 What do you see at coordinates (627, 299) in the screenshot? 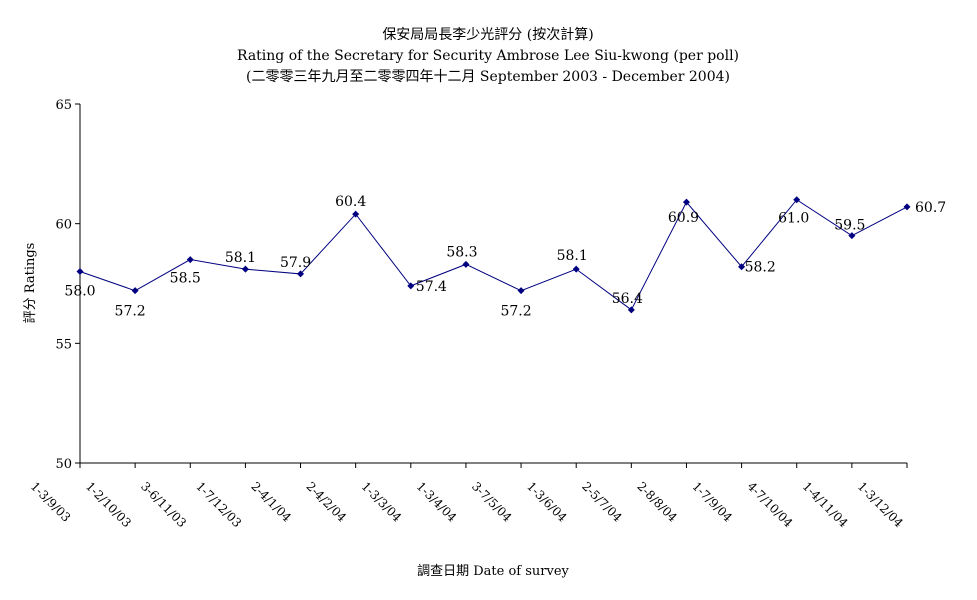
I see `data-label: 56.4` at bounding box center [627, 299].